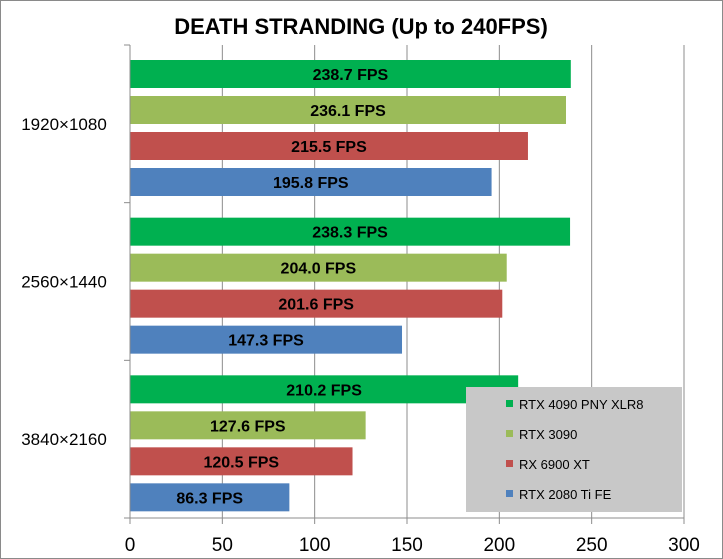 The height and width of the screenshot is (559, 723). Describe the element at coordinates (222, 545) in the screenshot. I see `x-tick-label-50: 50` at that location.